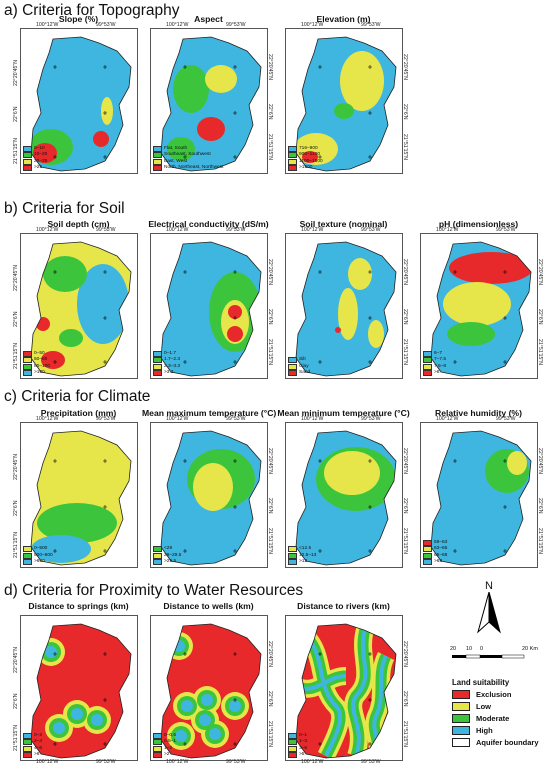 This screenshot has height=773, width=550. Describe the element at coordinates (209, 688) in the screenshot. I see `map-frame: 0–0.5 0.5–1 1–2 >2` at that location.